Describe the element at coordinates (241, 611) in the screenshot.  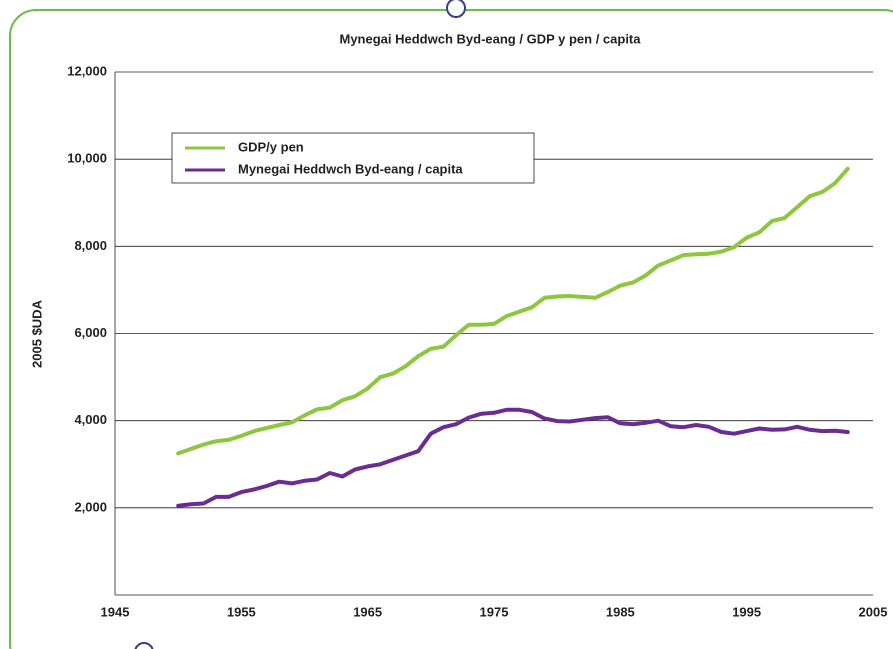
I see `x-tick-label: 1955` at that location.